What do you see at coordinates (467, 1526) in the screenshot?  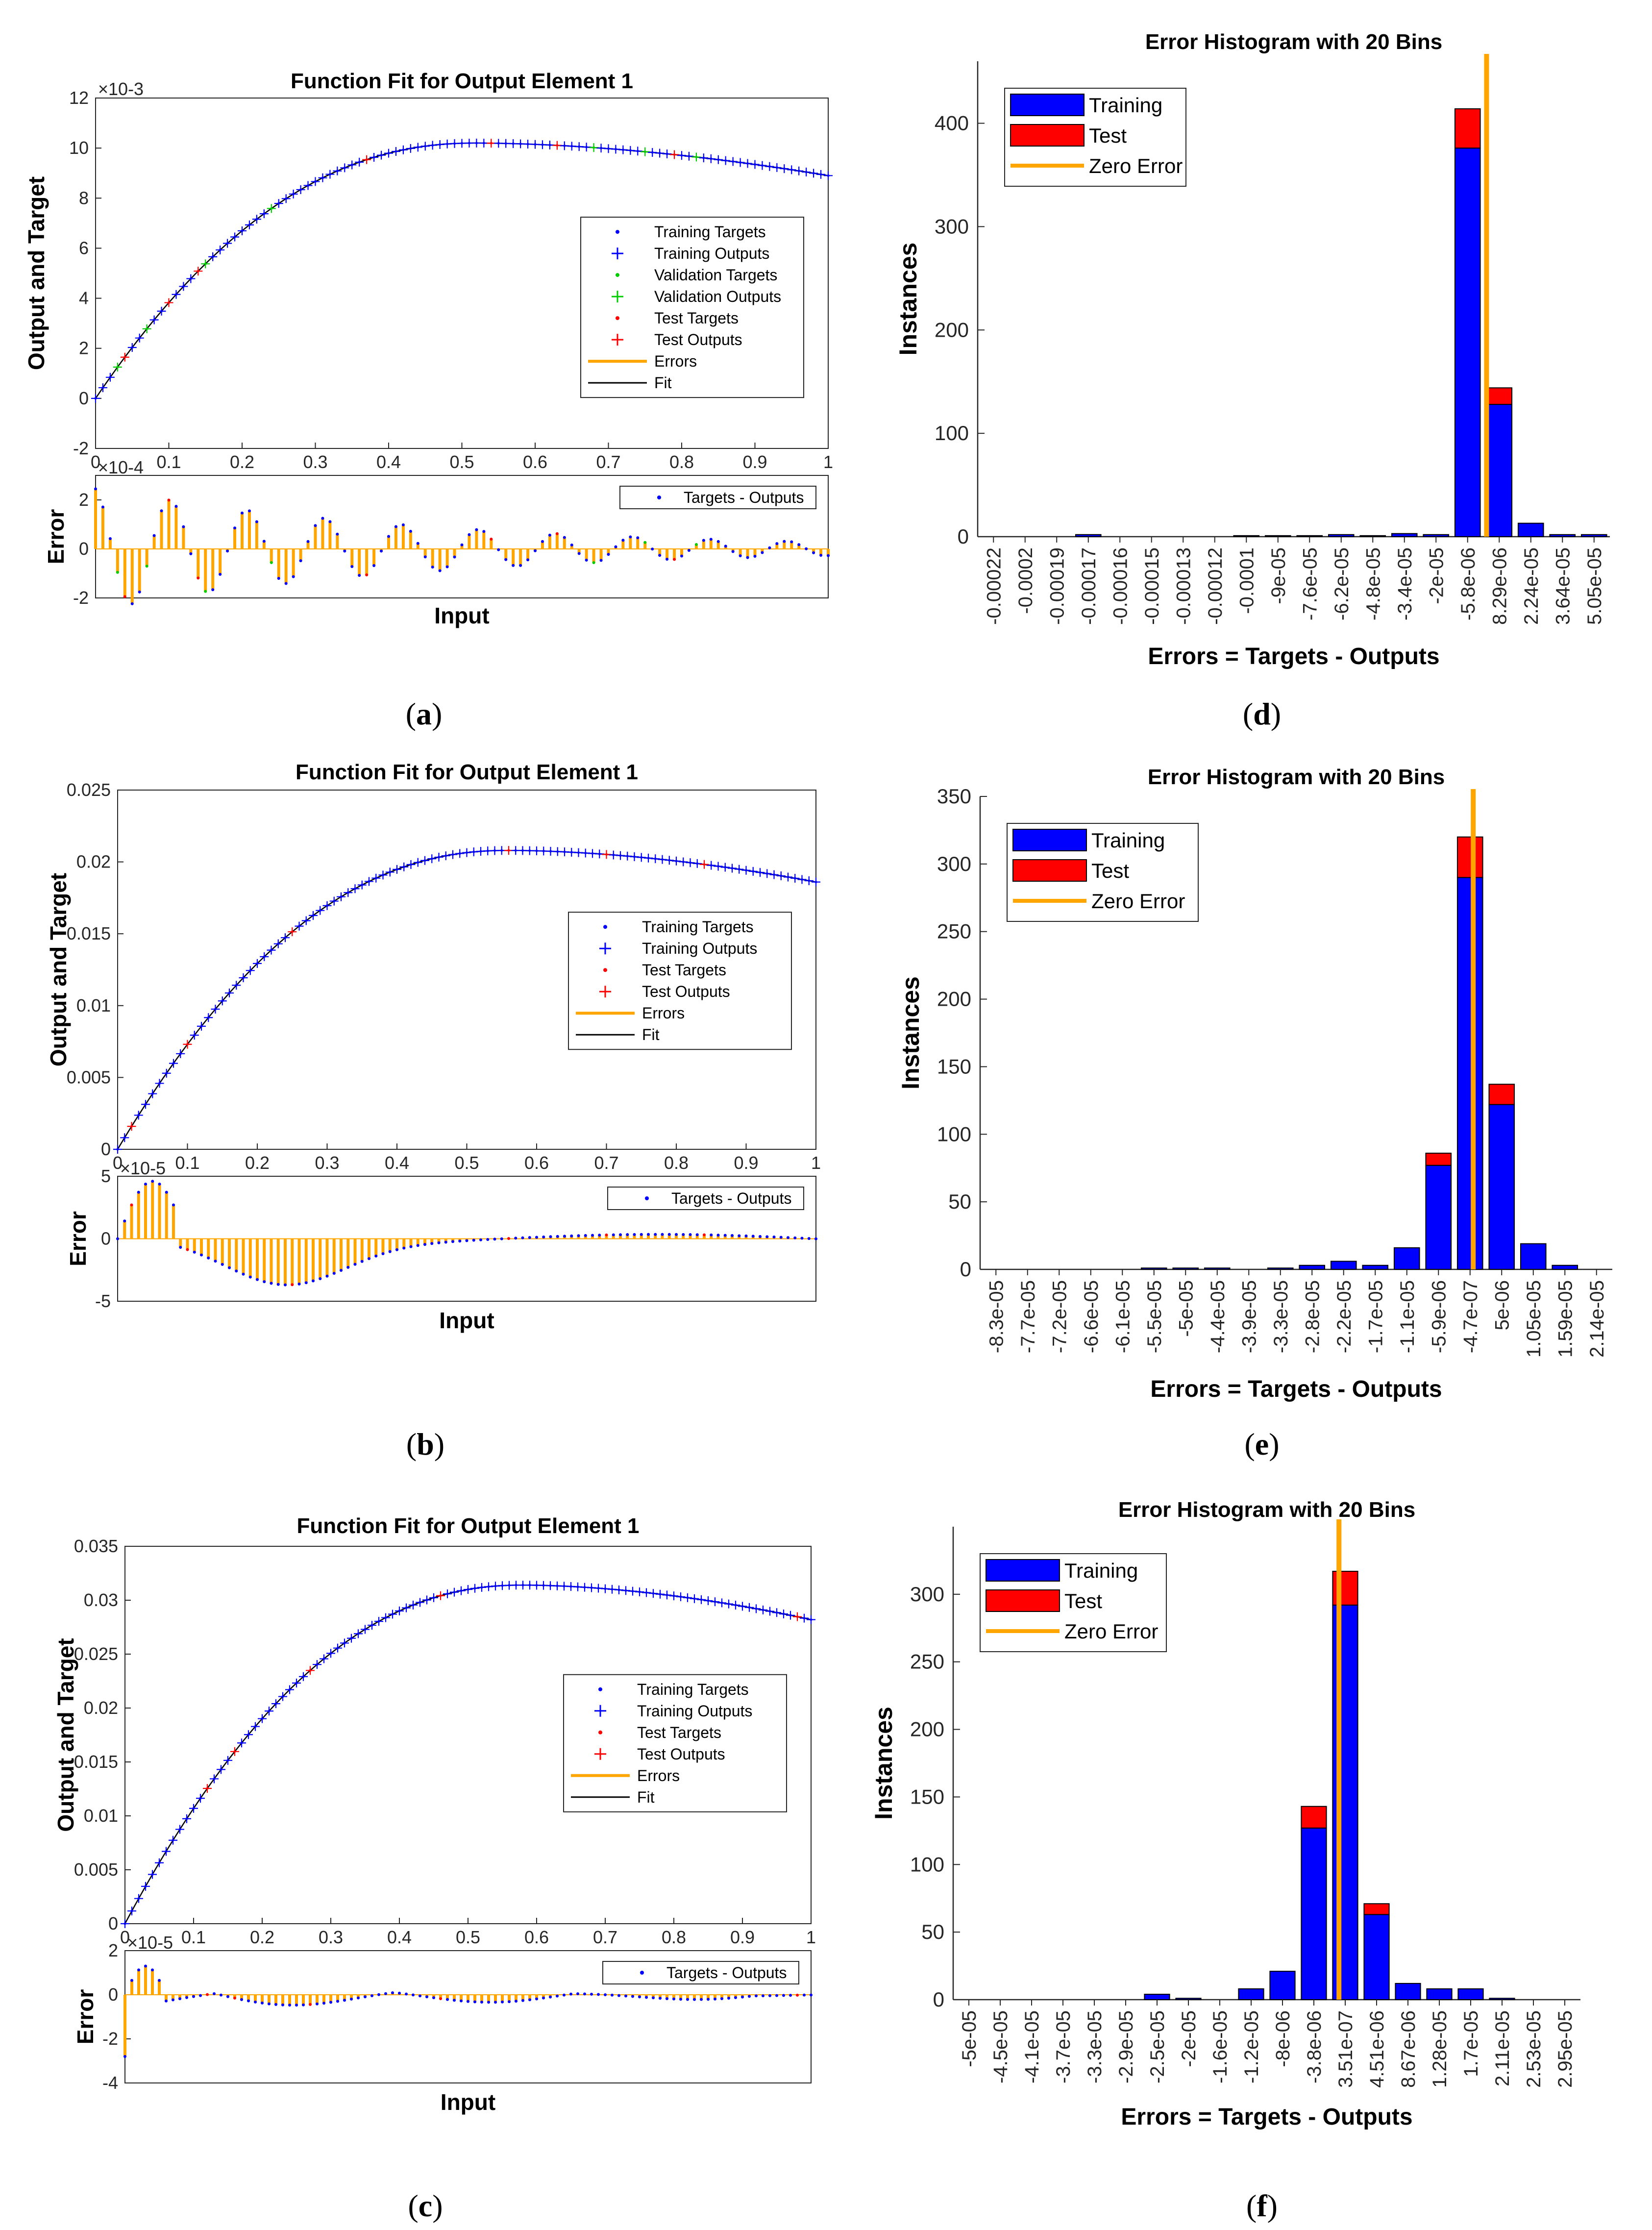 I see `fit-title: Function Fit for Output Element 1` at bounding box center [467, 1526].